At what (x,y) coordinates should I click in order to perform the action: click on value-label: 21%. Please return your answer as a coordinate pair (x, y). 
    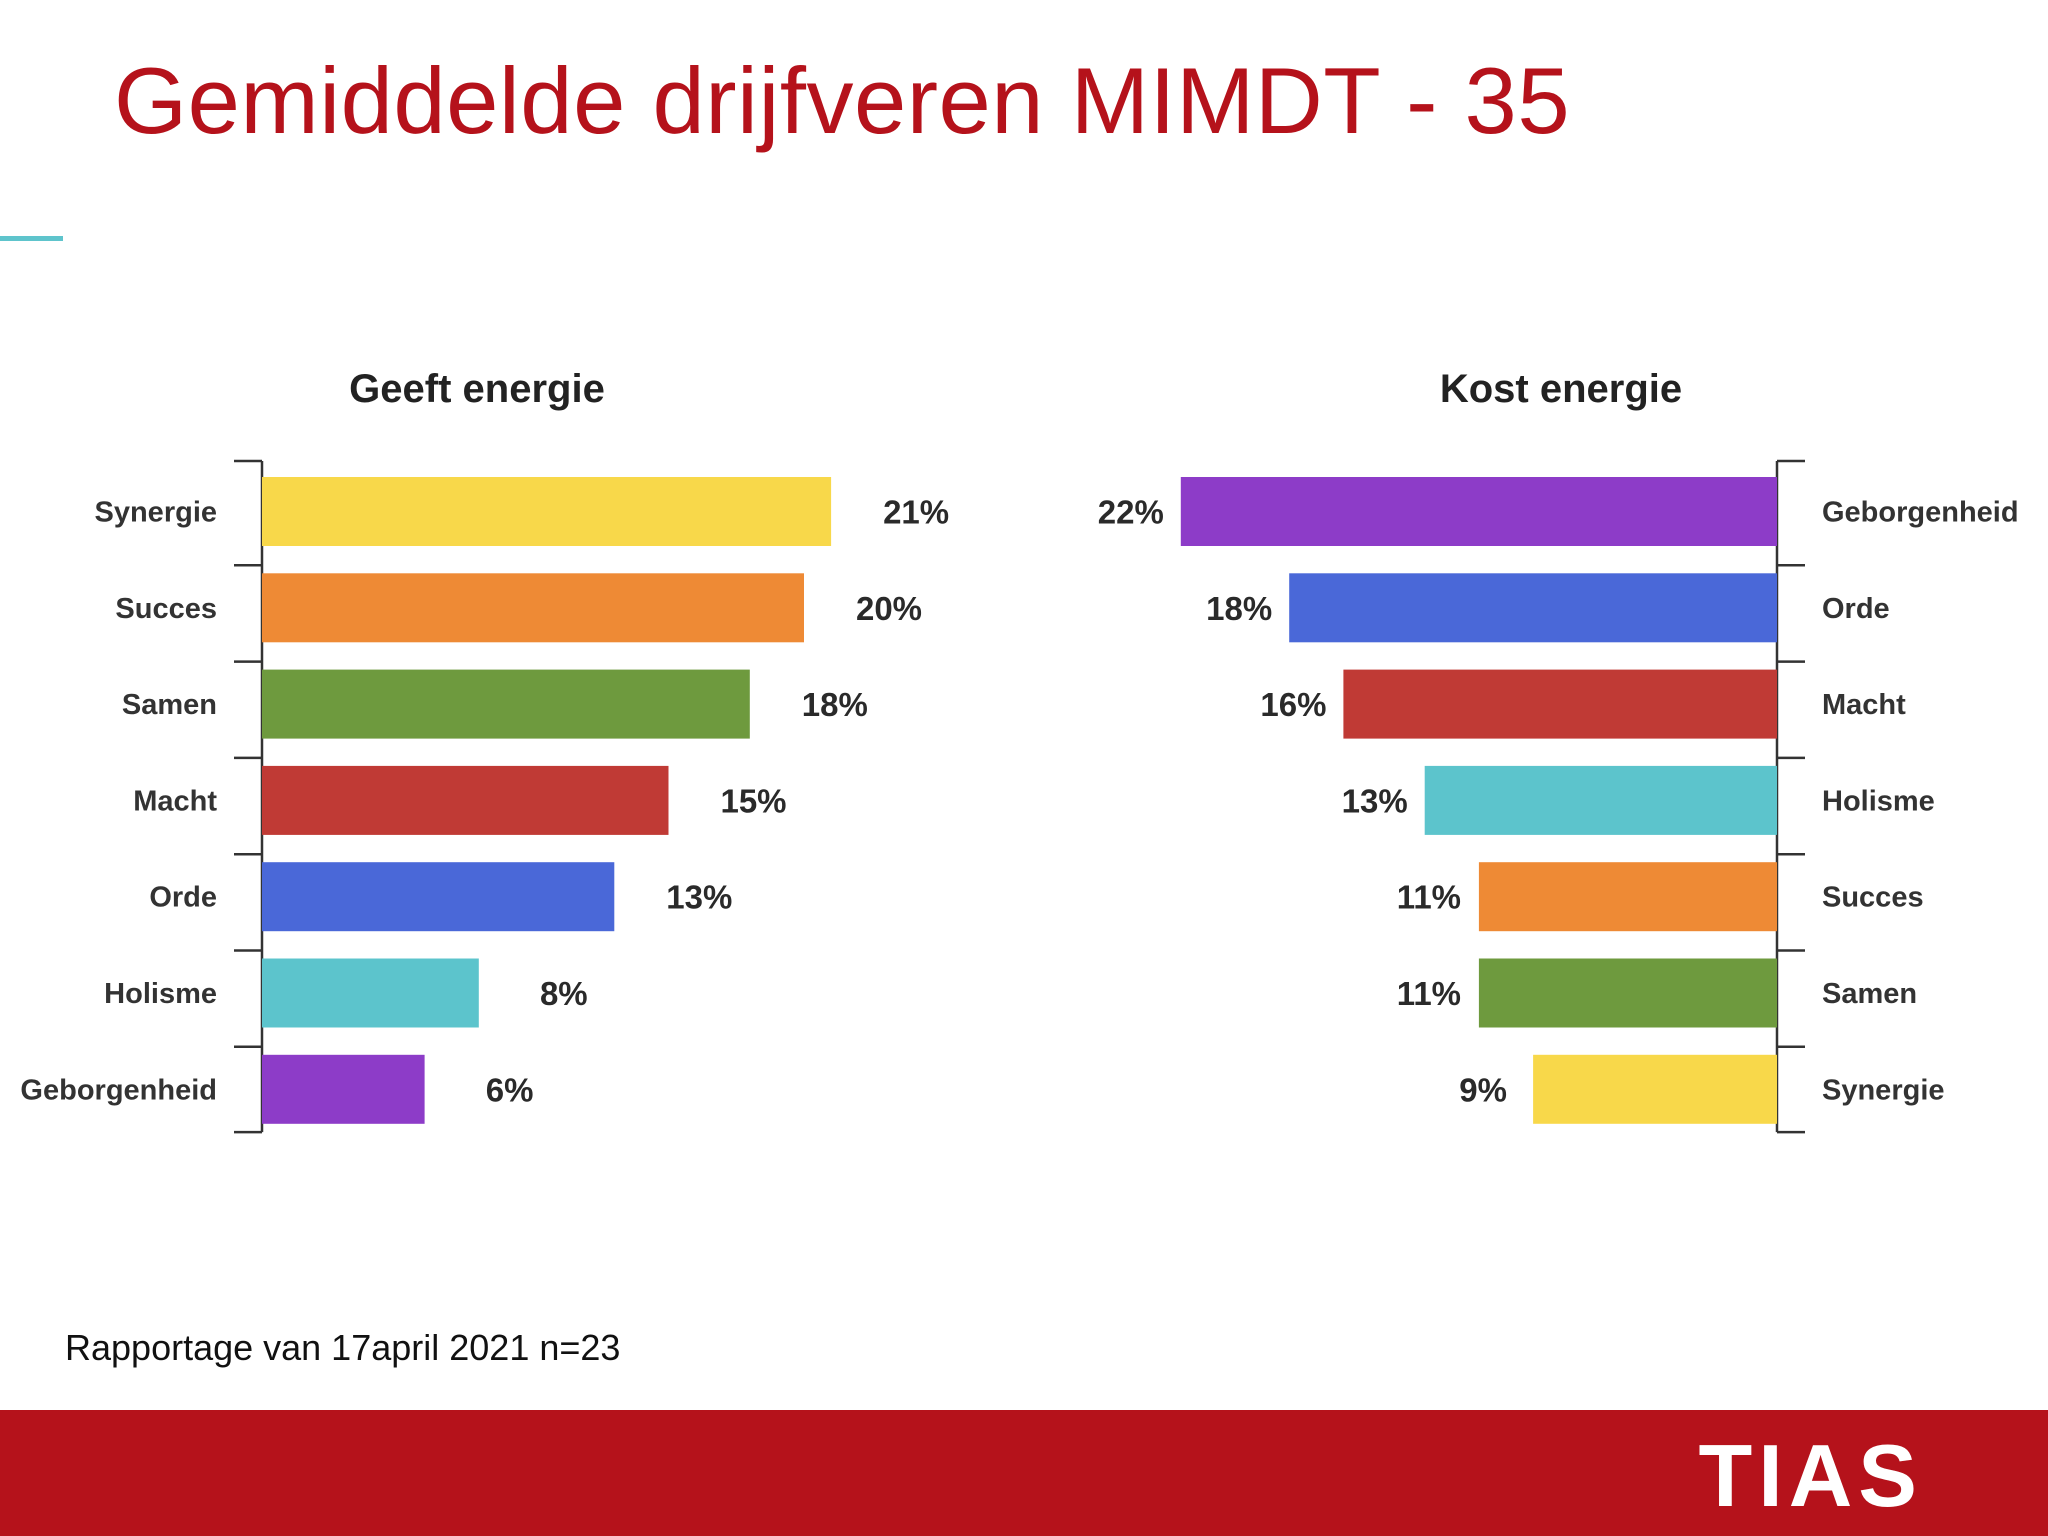
    Looking at the image, I should click on (916, 512).